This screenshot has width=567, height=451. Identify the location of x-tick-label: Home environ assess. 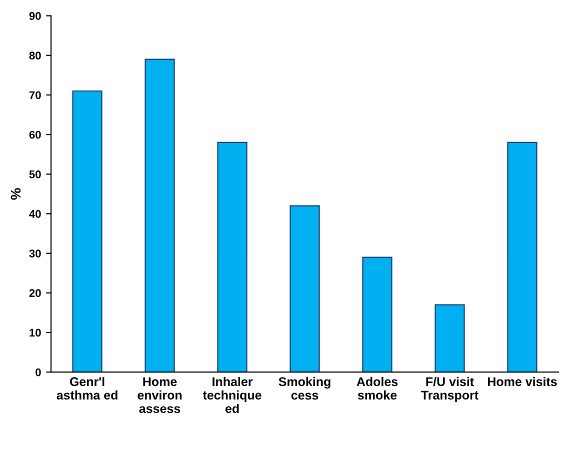
(160, 395).